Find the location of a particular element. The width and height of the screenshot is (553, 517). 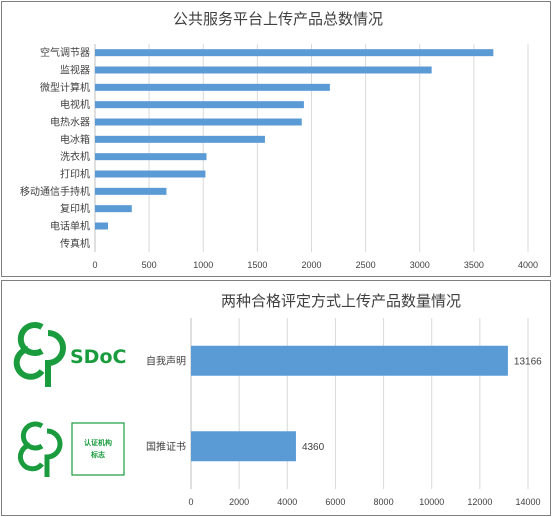

x-tick-label: 12000 is located at coordinates (479, 502).